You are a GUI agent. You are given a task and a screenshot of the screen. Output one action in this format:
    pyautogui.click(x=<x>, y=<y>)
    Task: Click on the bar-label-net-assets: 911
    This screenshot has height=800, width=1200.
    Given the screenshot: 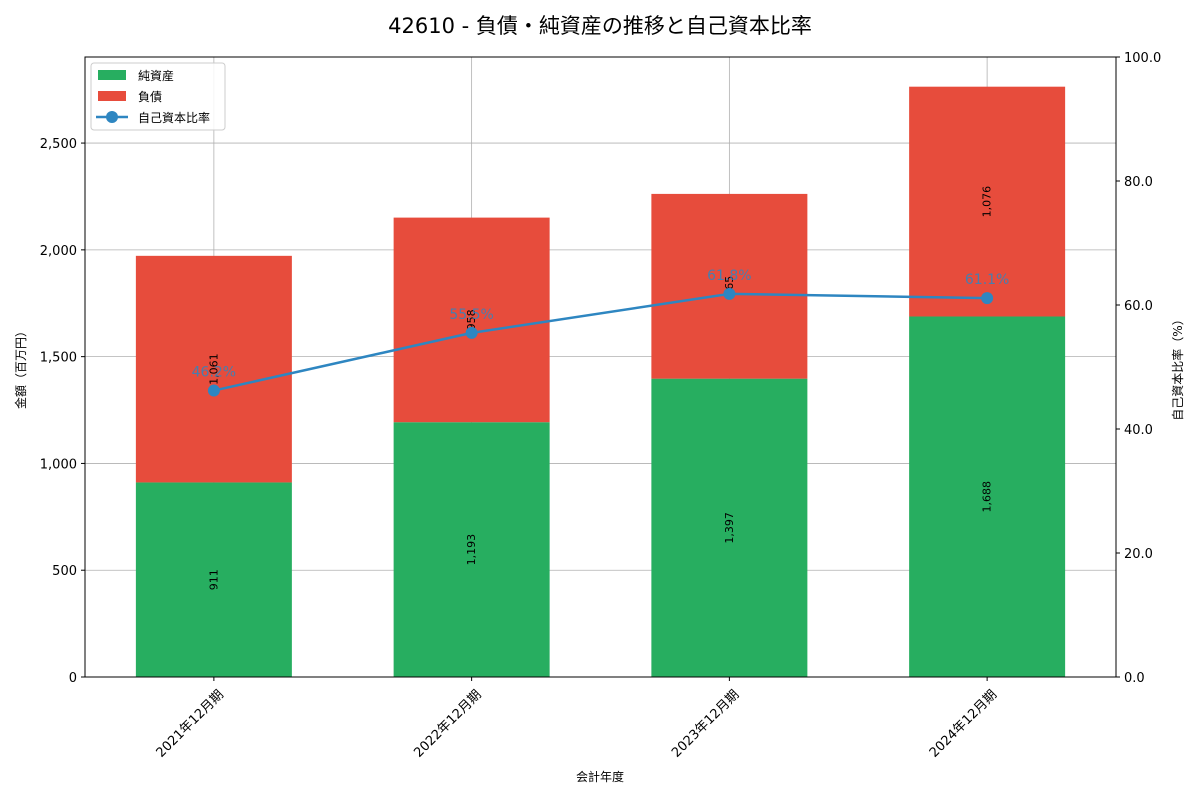 What is the action you would take?
    pyautogui.click(x=213, y=579)
    